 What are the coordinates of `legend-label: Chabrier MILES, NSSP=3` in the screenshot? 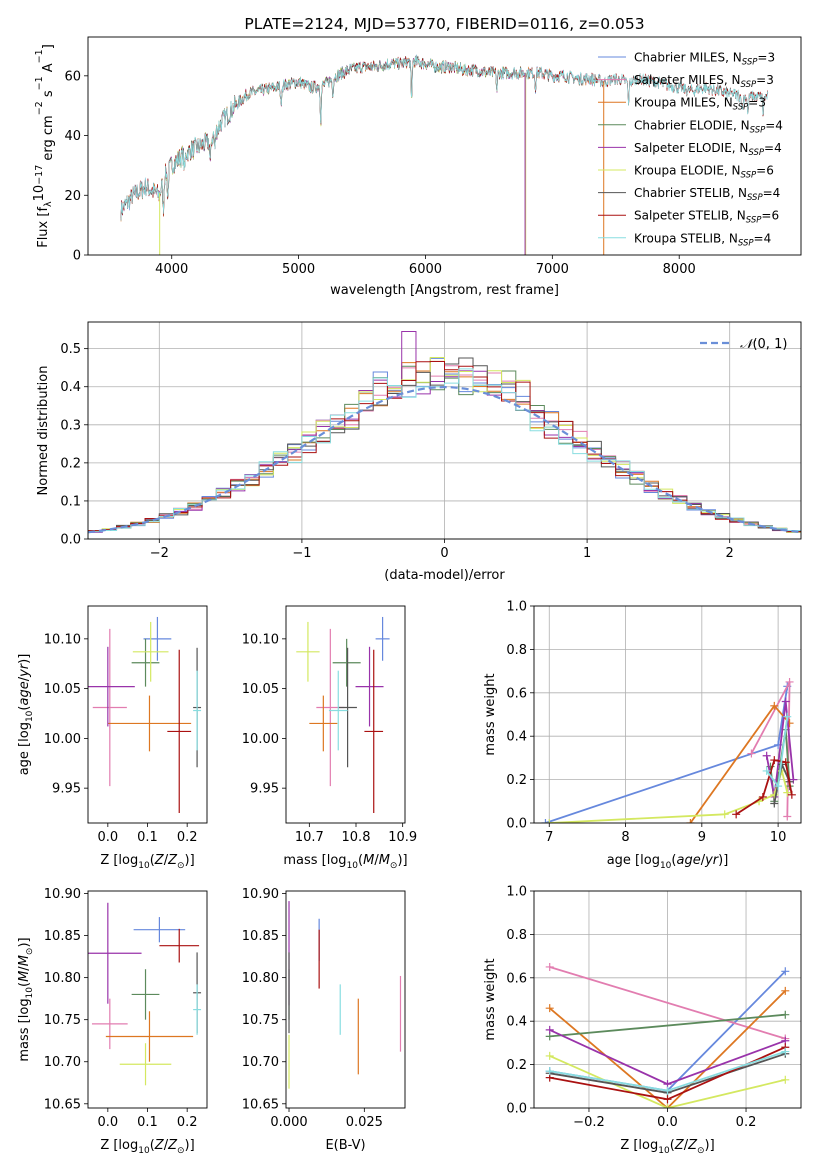 It's located at (704, 59).